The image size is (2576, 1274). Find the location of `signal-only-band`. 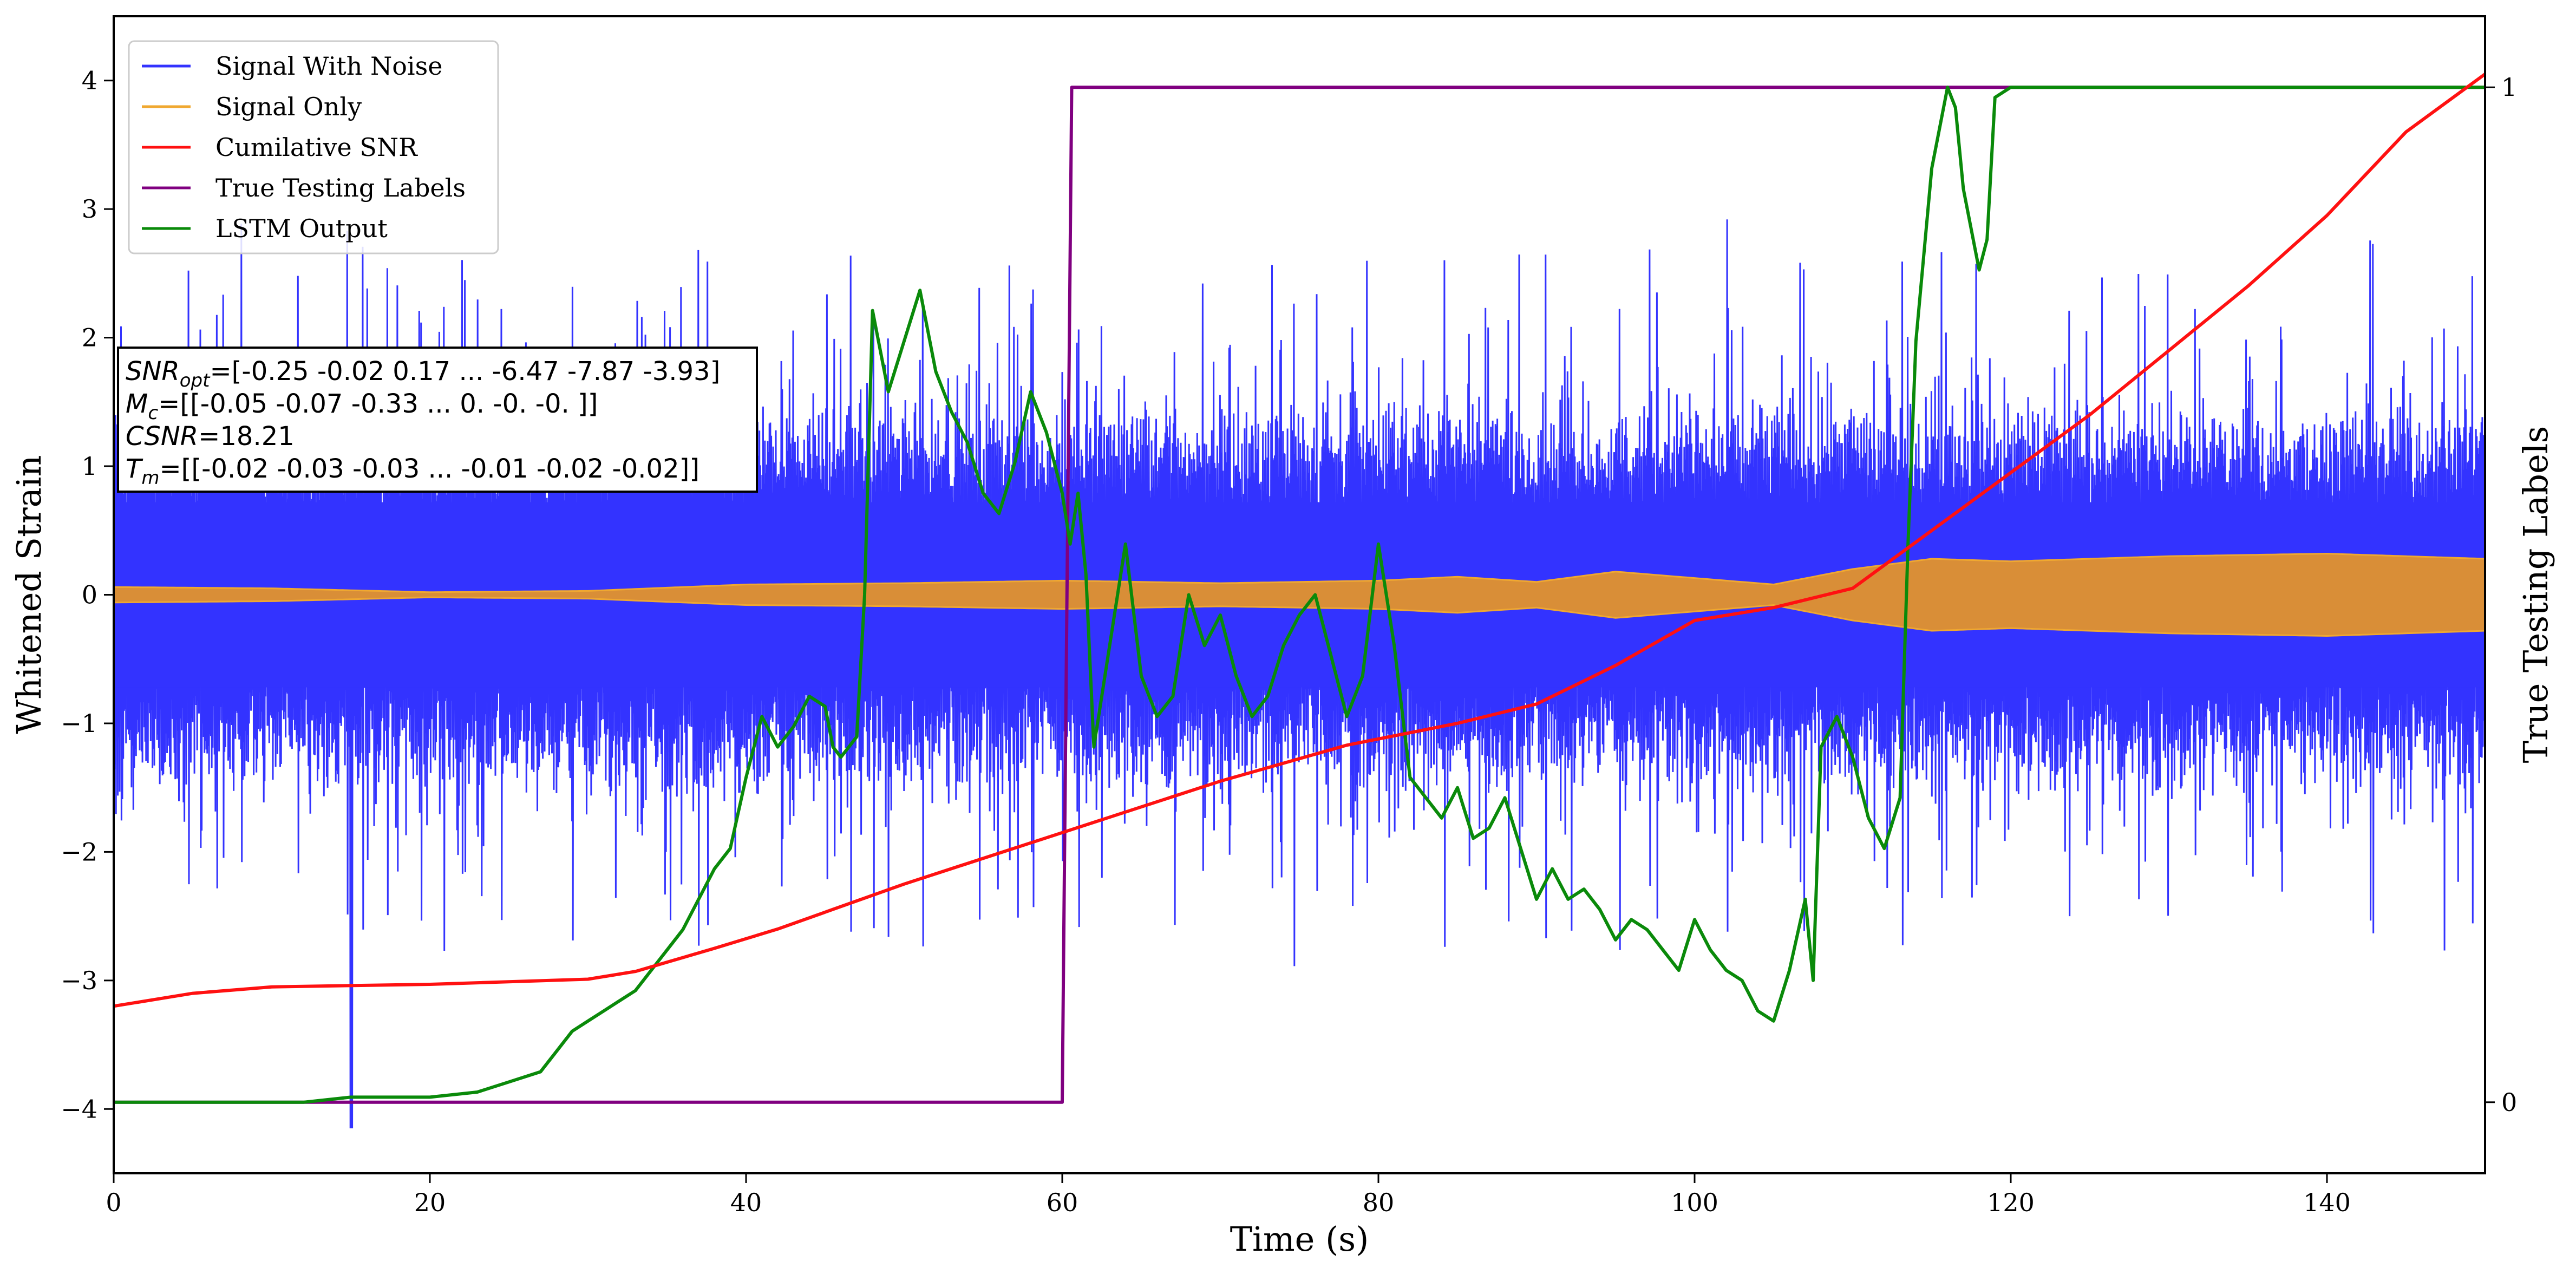

signal-only-band is located at coordinates (1300, 594).